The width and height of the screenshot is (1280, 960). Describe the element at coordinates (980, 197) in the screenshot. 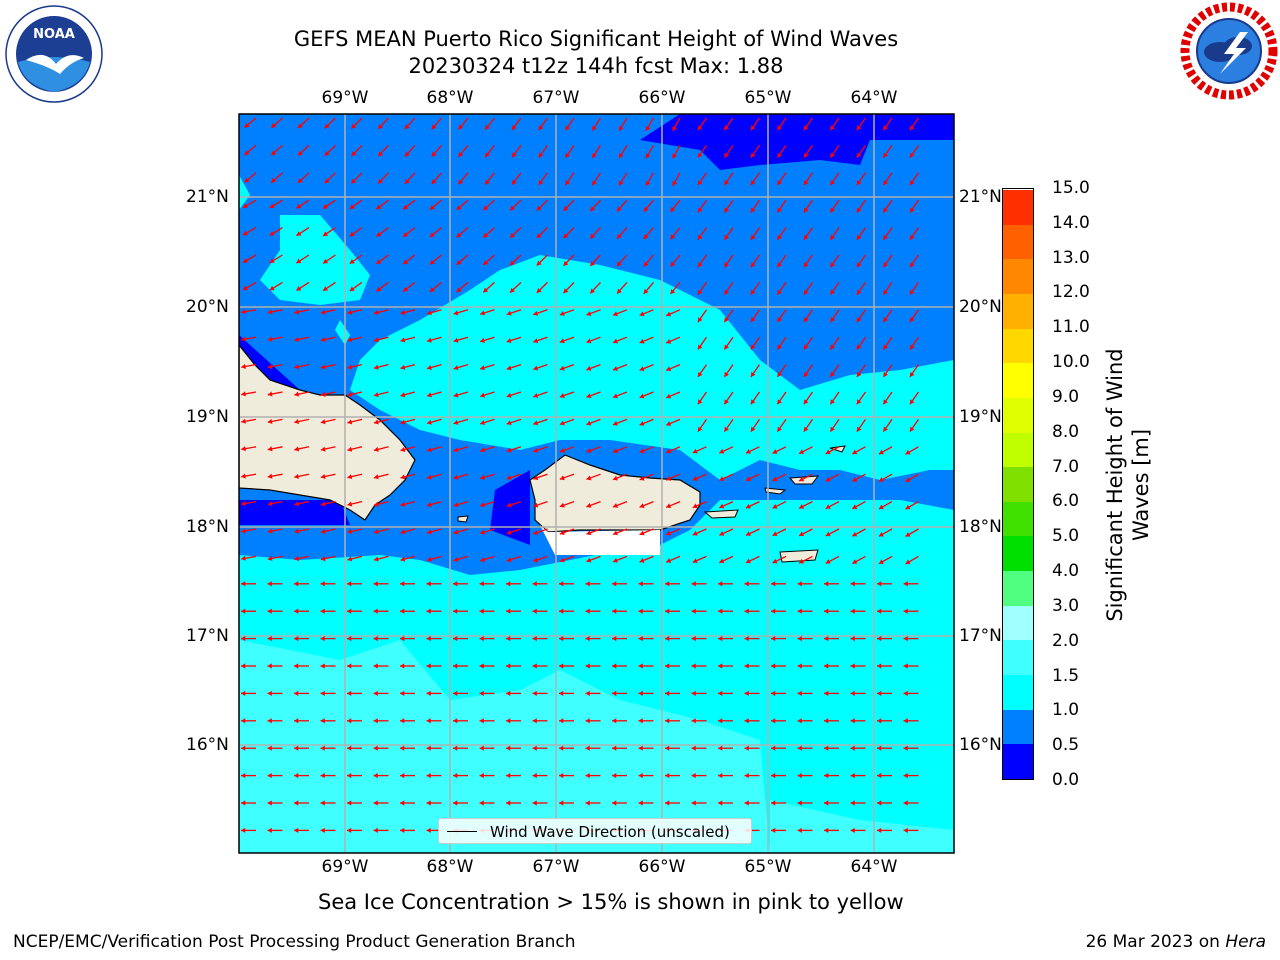

I see `lat-label-right: 21°N` at that location.